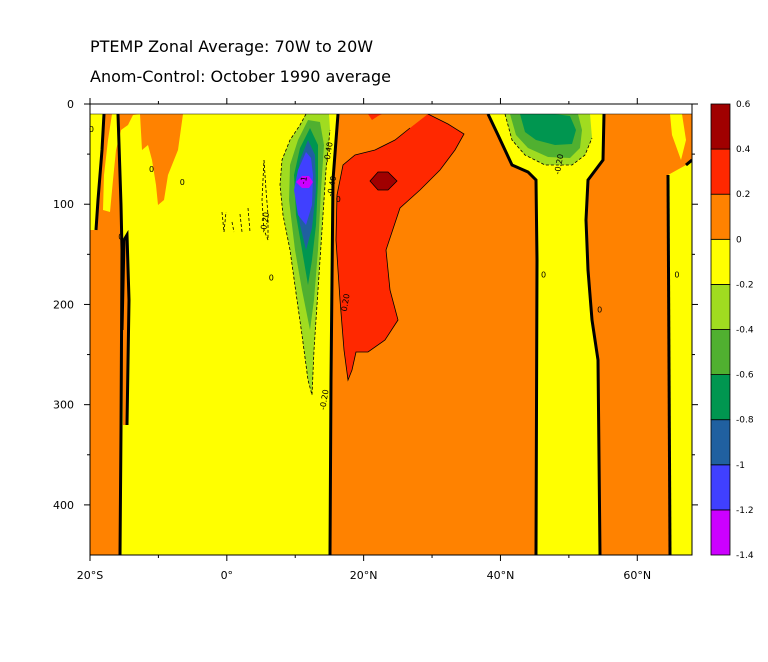  What do you see at coordinates (151, 169) in the screenshot?
I see `contour-label-2: 0` at bounding box center [151, 169].